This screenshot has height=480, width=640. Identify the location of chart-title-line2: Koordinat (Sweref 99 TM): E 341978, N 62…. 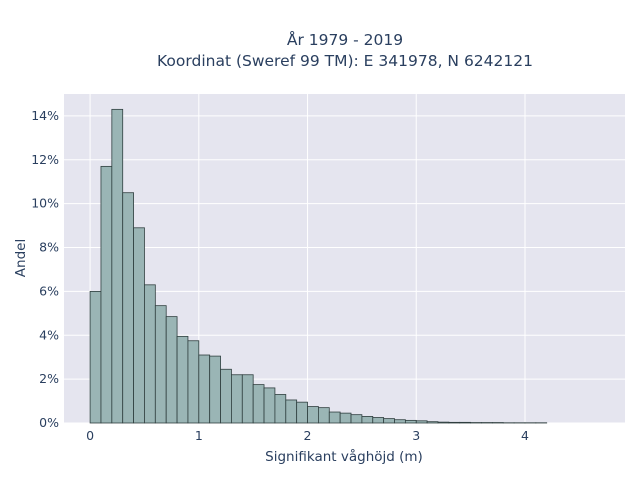
(345, 61).